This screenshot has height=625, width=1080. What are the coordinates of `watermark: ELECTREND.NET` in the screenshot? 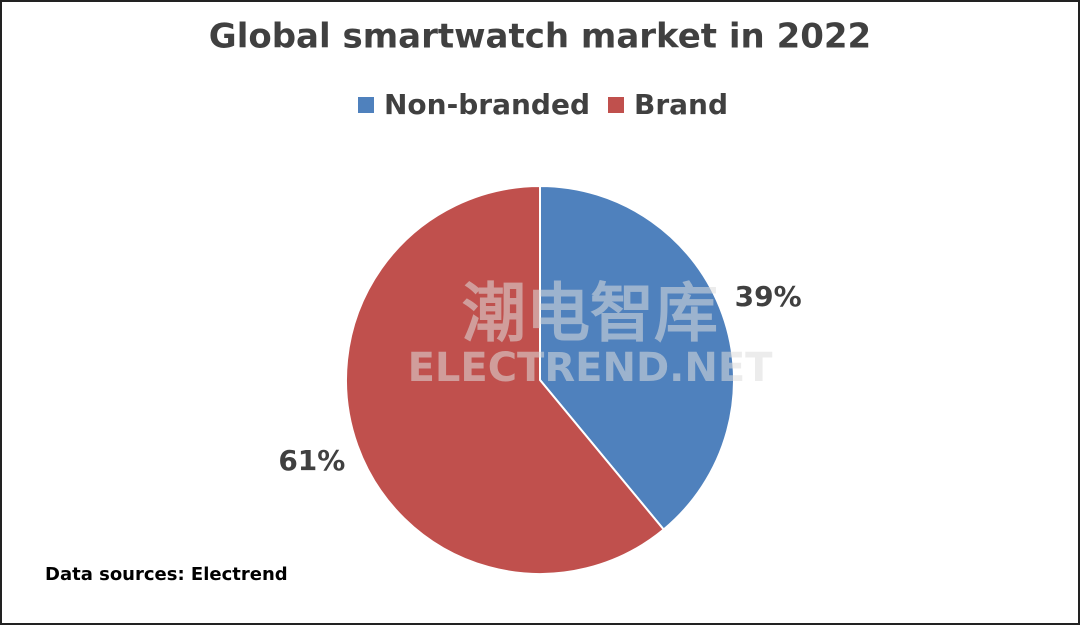 It's located at (591, 368).